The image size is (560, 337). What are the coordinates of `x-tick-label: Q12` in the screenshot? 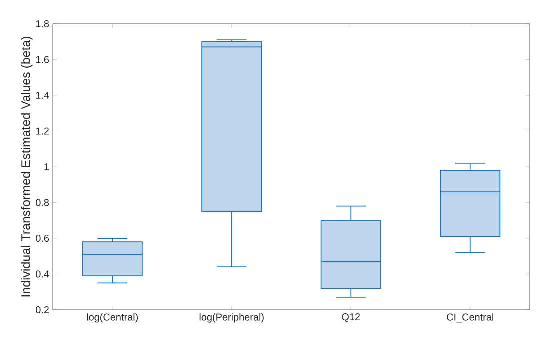 It's located at (351, 318).